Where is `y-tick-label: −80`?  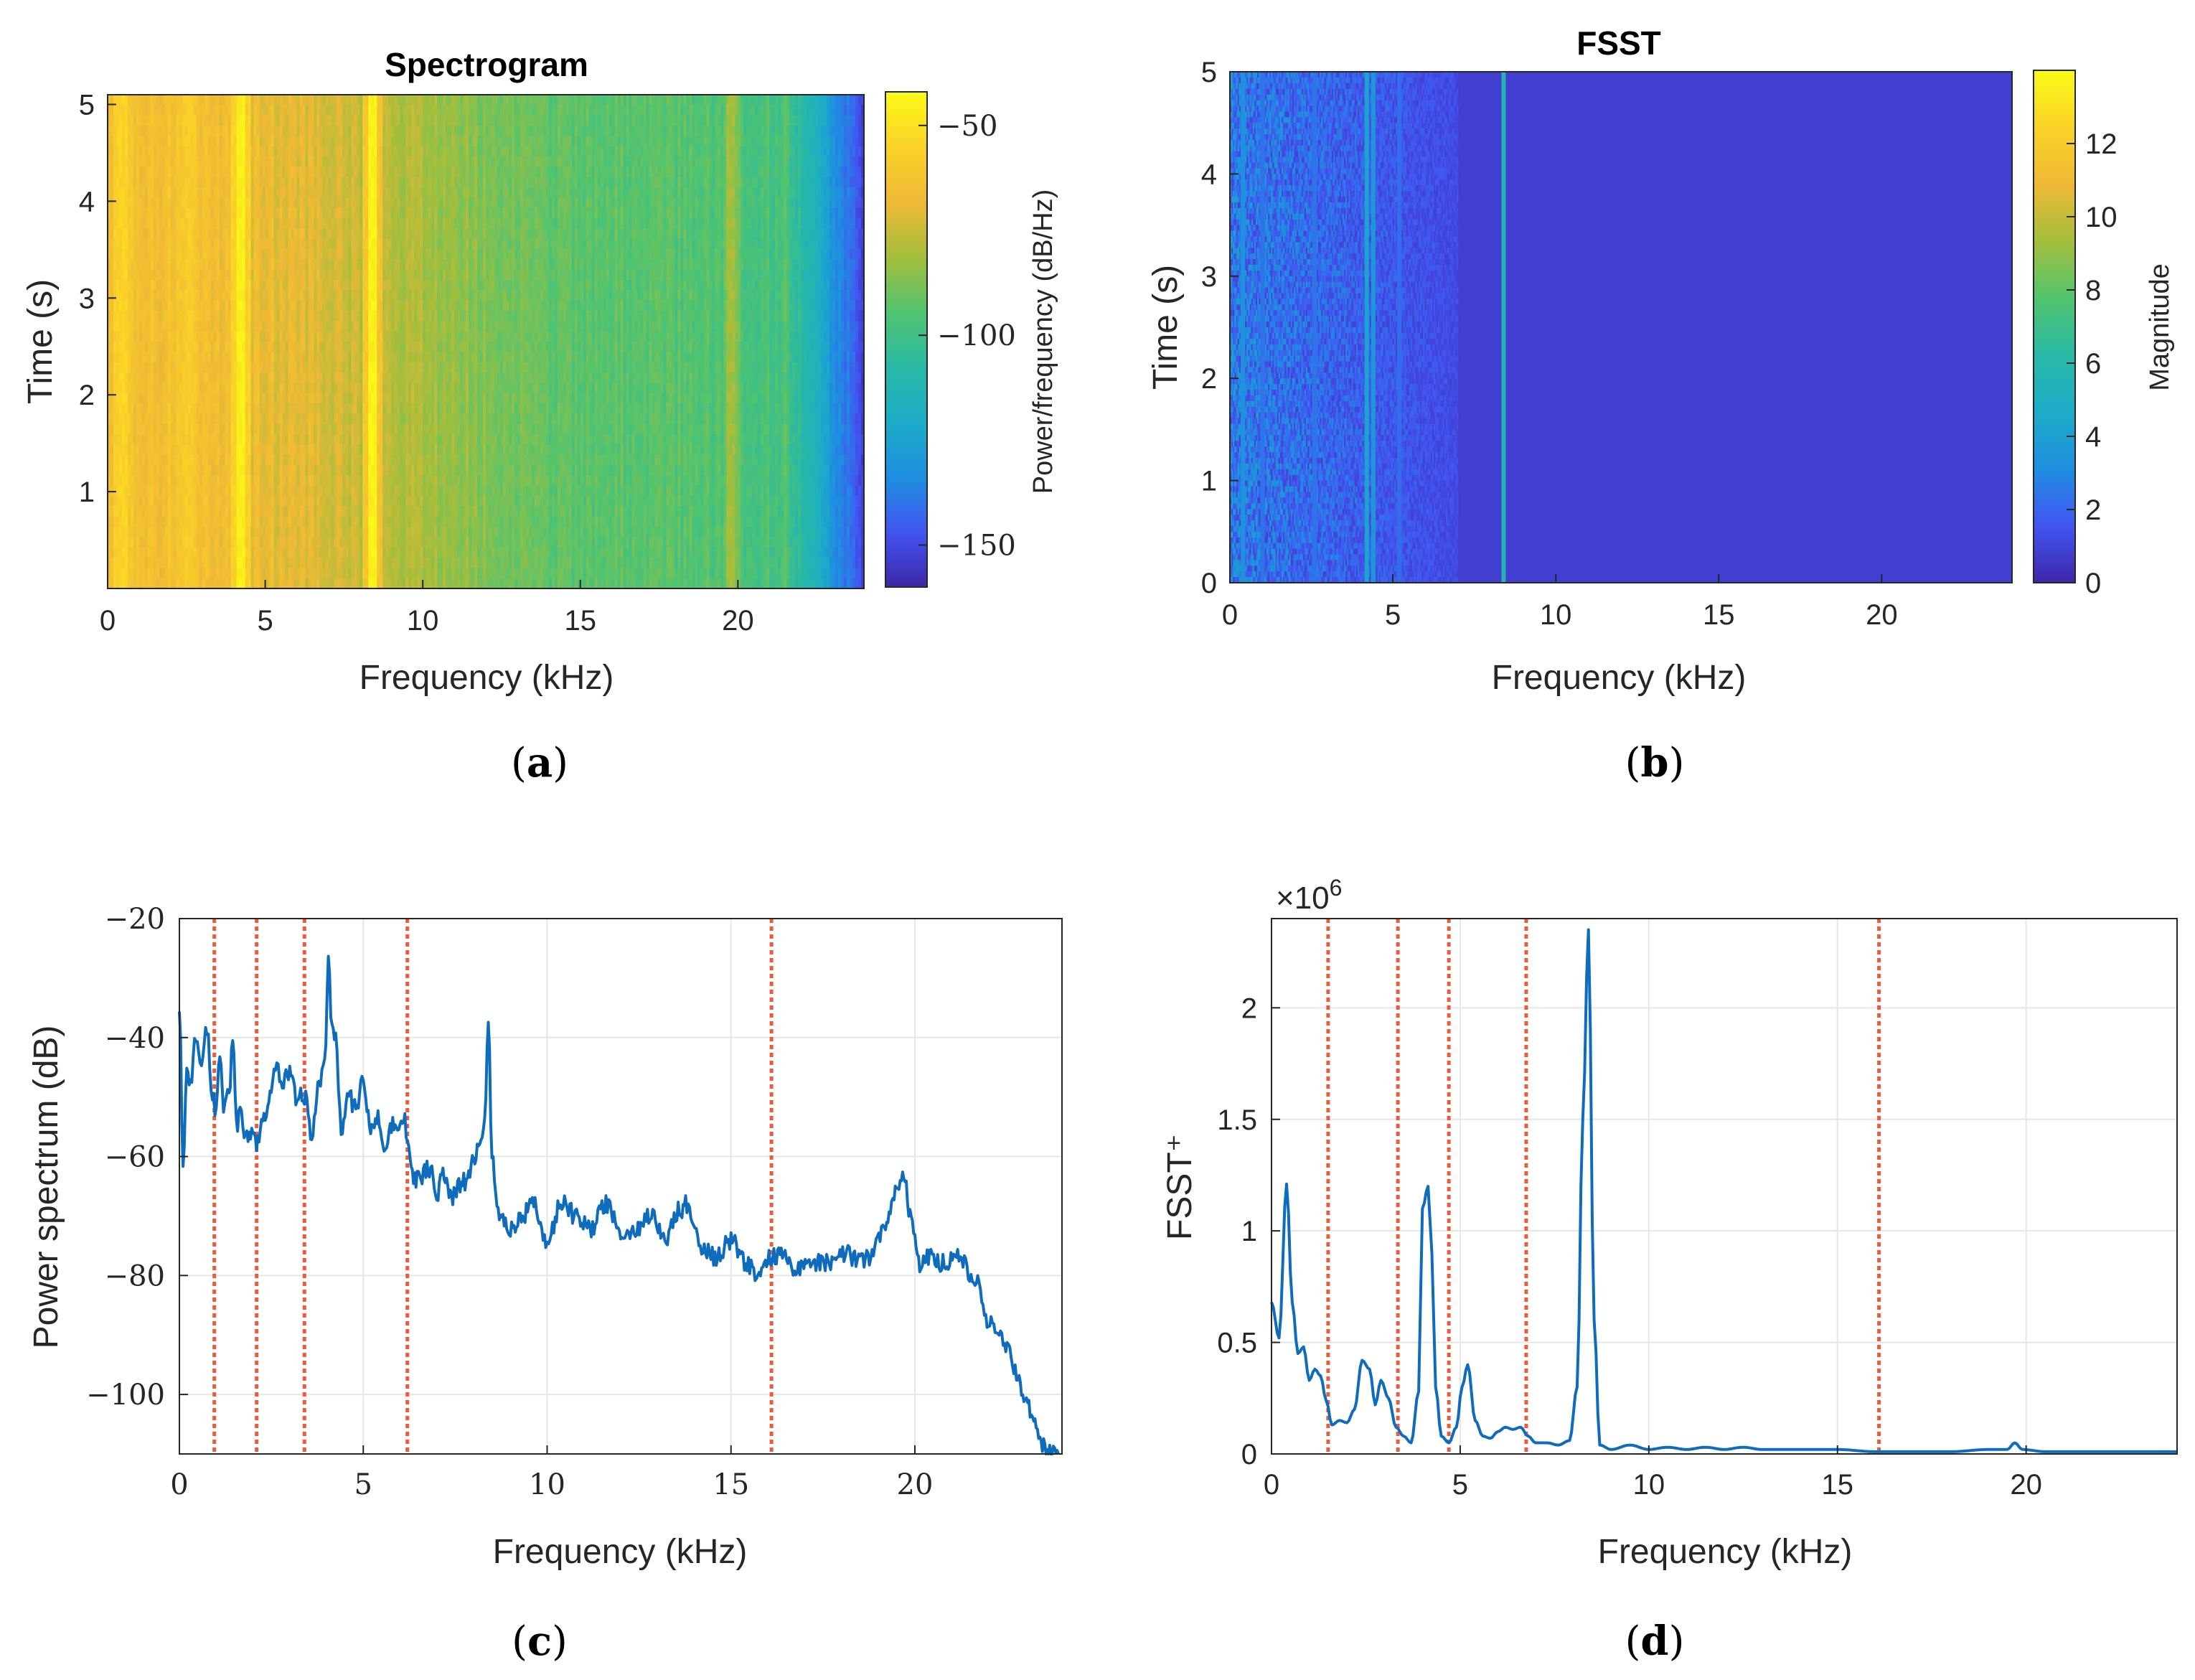 y-tick-label: −80 is located at coordinates (135, 1275).